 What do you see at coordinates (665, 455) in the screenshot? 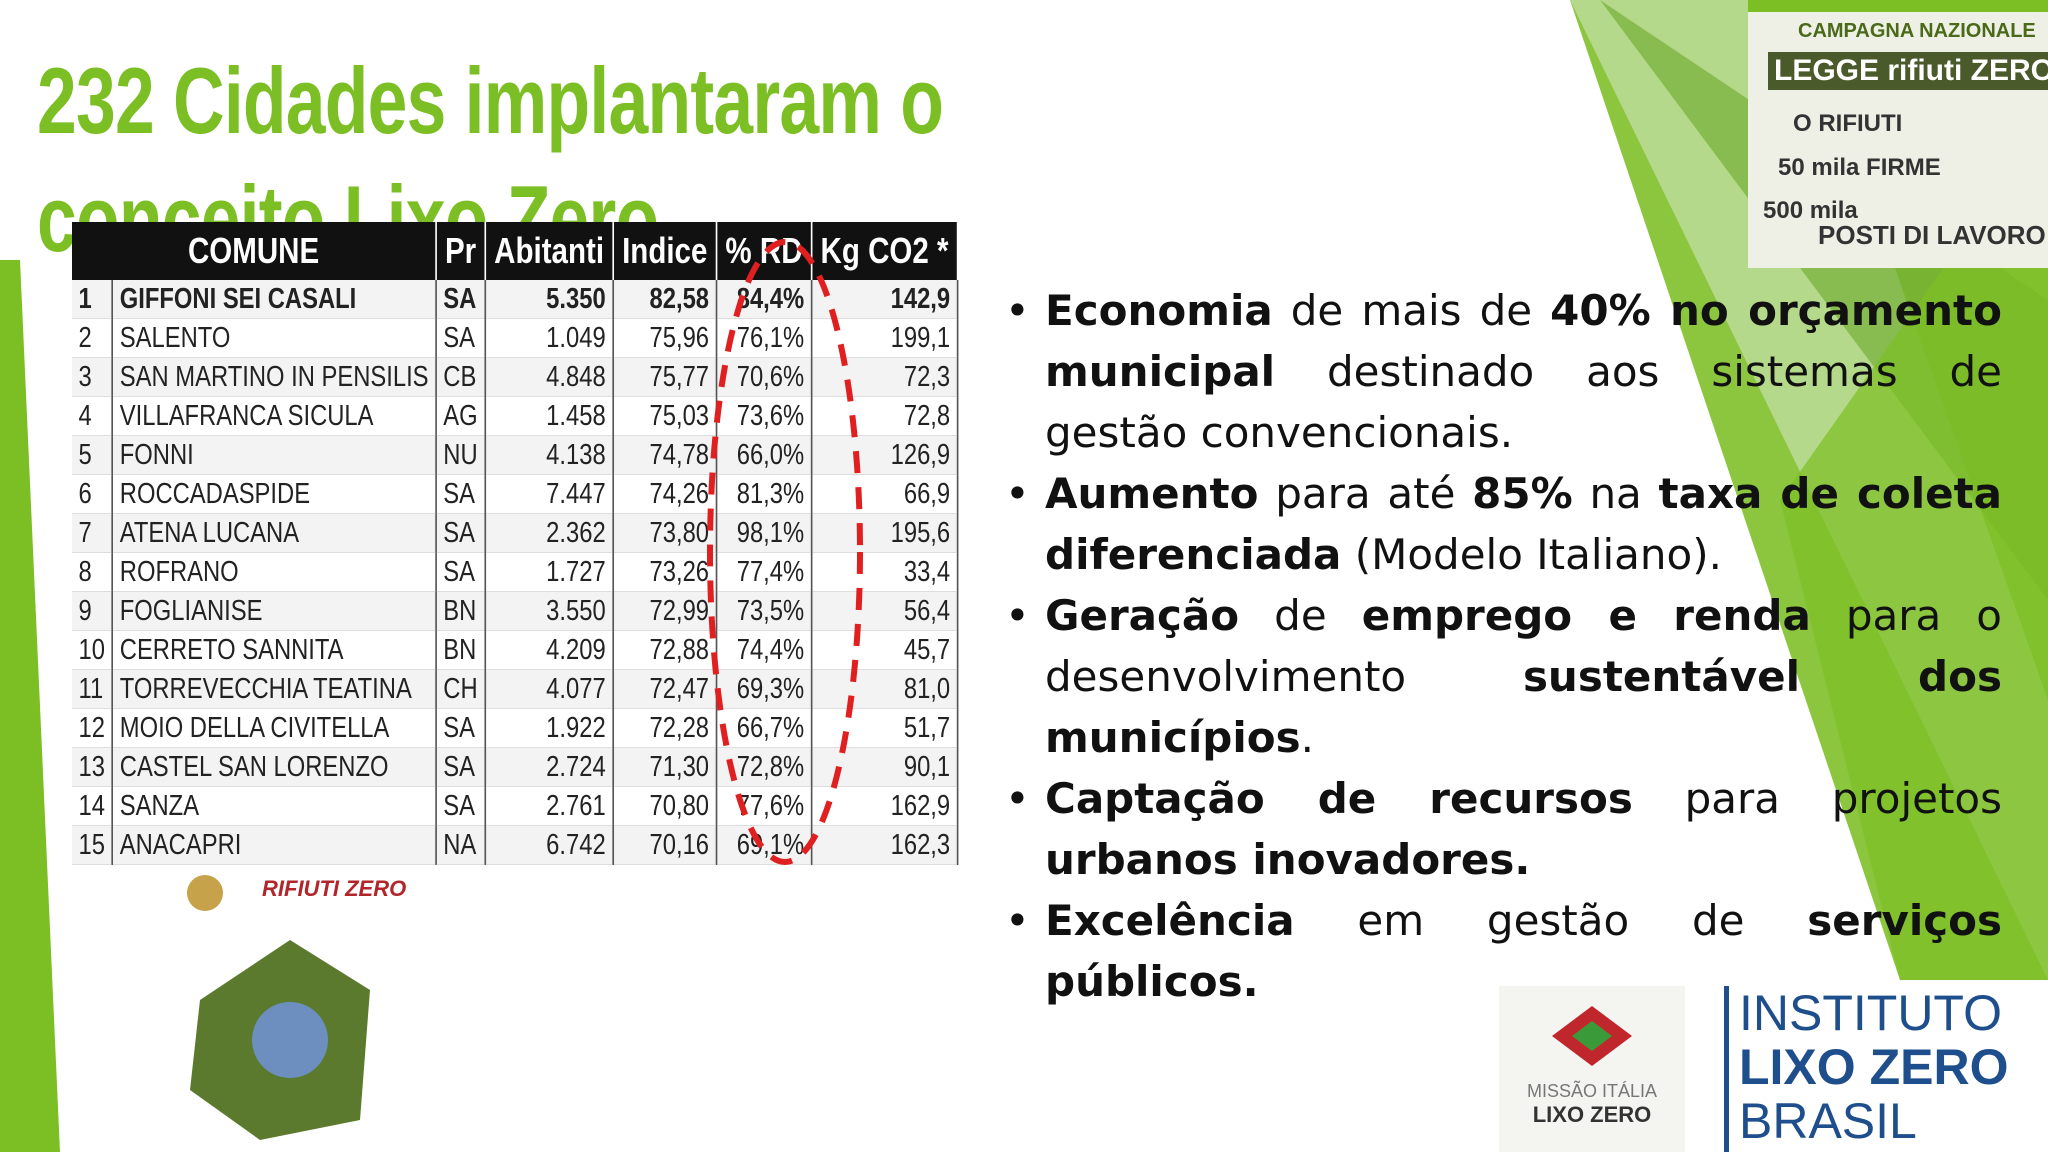
I see `table-cell: 74,78` at bounding box center [665, 455].